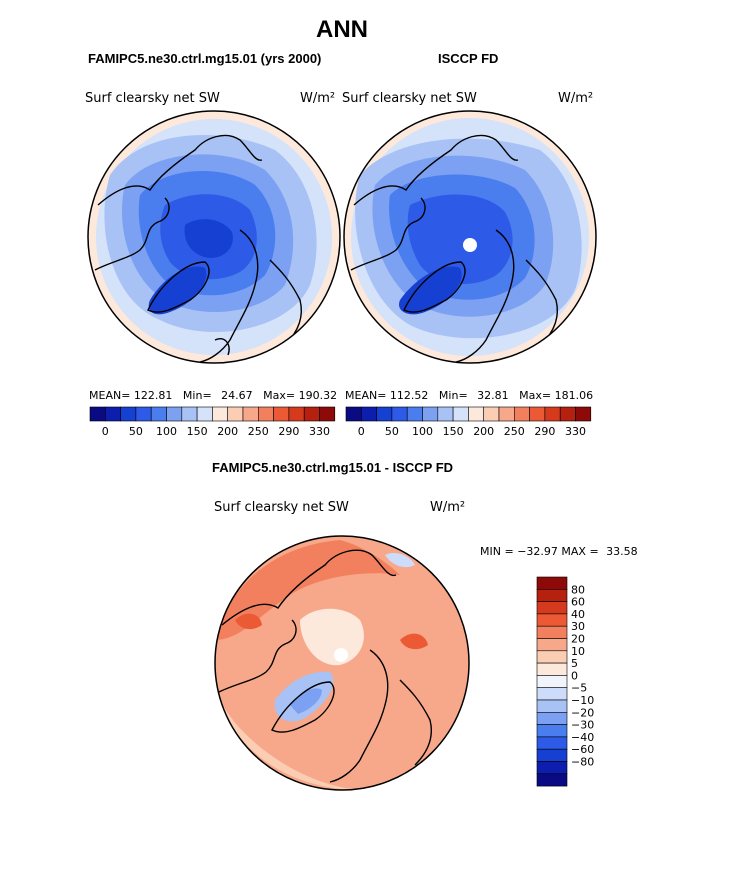 The image size is (733, 882). I want to click on difference-min-value: −32.97, so click(537, 551).